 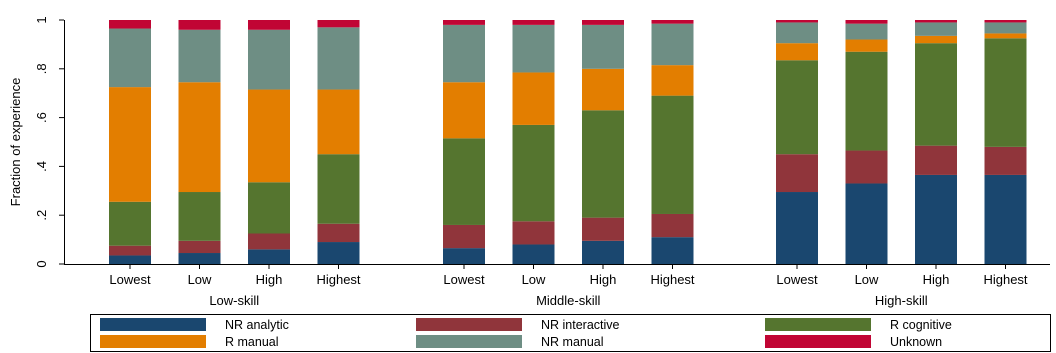 What do you see at coordinates (41, 166) in the screenshot?
I see `y-tick-label: .4` at bounding box center [41, 166].